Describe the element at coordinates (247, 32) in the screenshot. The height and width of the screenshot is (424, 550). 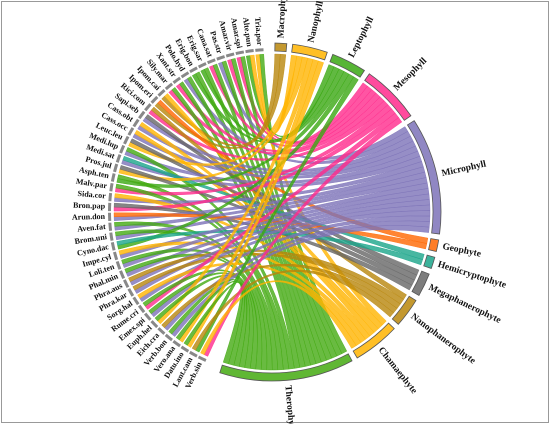
I see `species-label: Alte.pun` at that location.